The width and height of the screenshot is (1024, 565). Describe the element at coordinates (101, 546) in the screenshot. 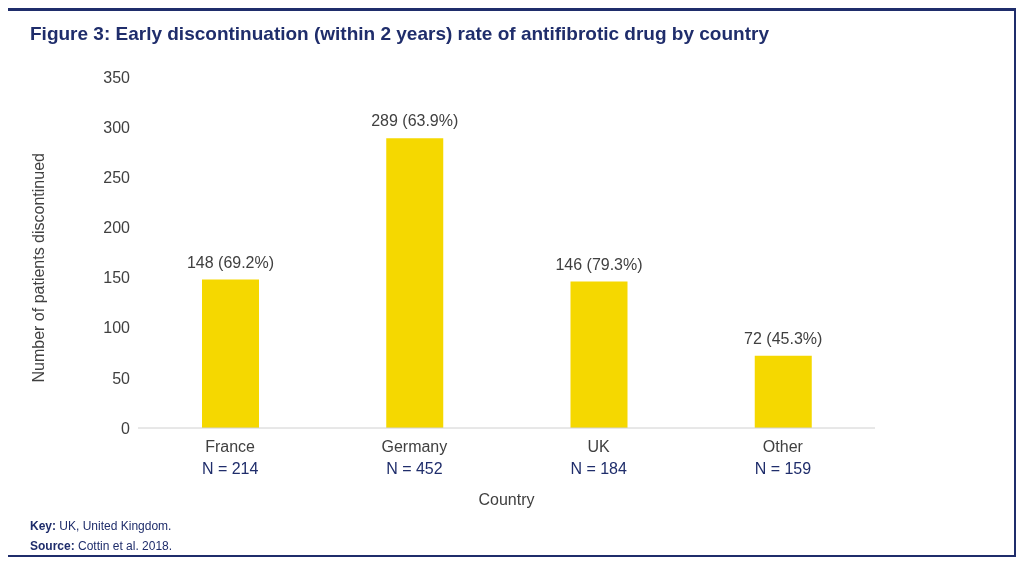

I see `source-note: Source: Cottin et al. 2018.` at that location.